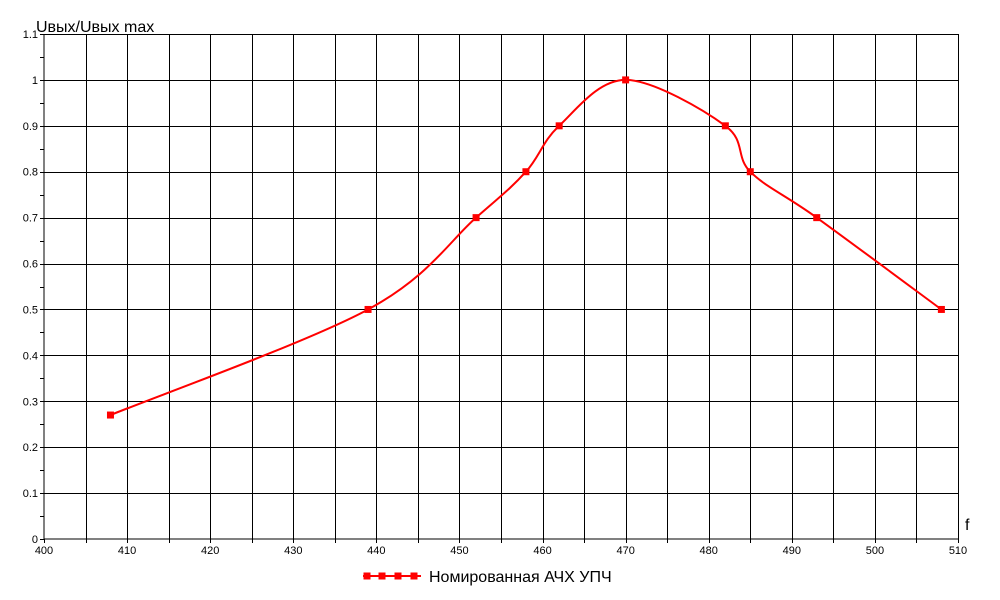 This screenshot has width=1000, height=600. What do you see at coordinates (127, 551) in the screenshot?
I see `x-tick-label: 410` at bounding box center [127, 551].